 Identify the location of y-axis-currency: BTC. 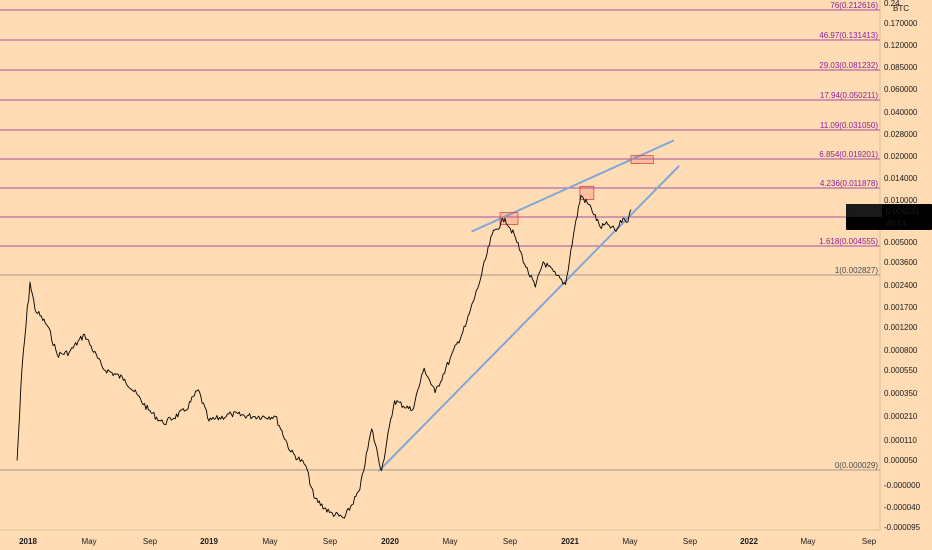
(901, 8).